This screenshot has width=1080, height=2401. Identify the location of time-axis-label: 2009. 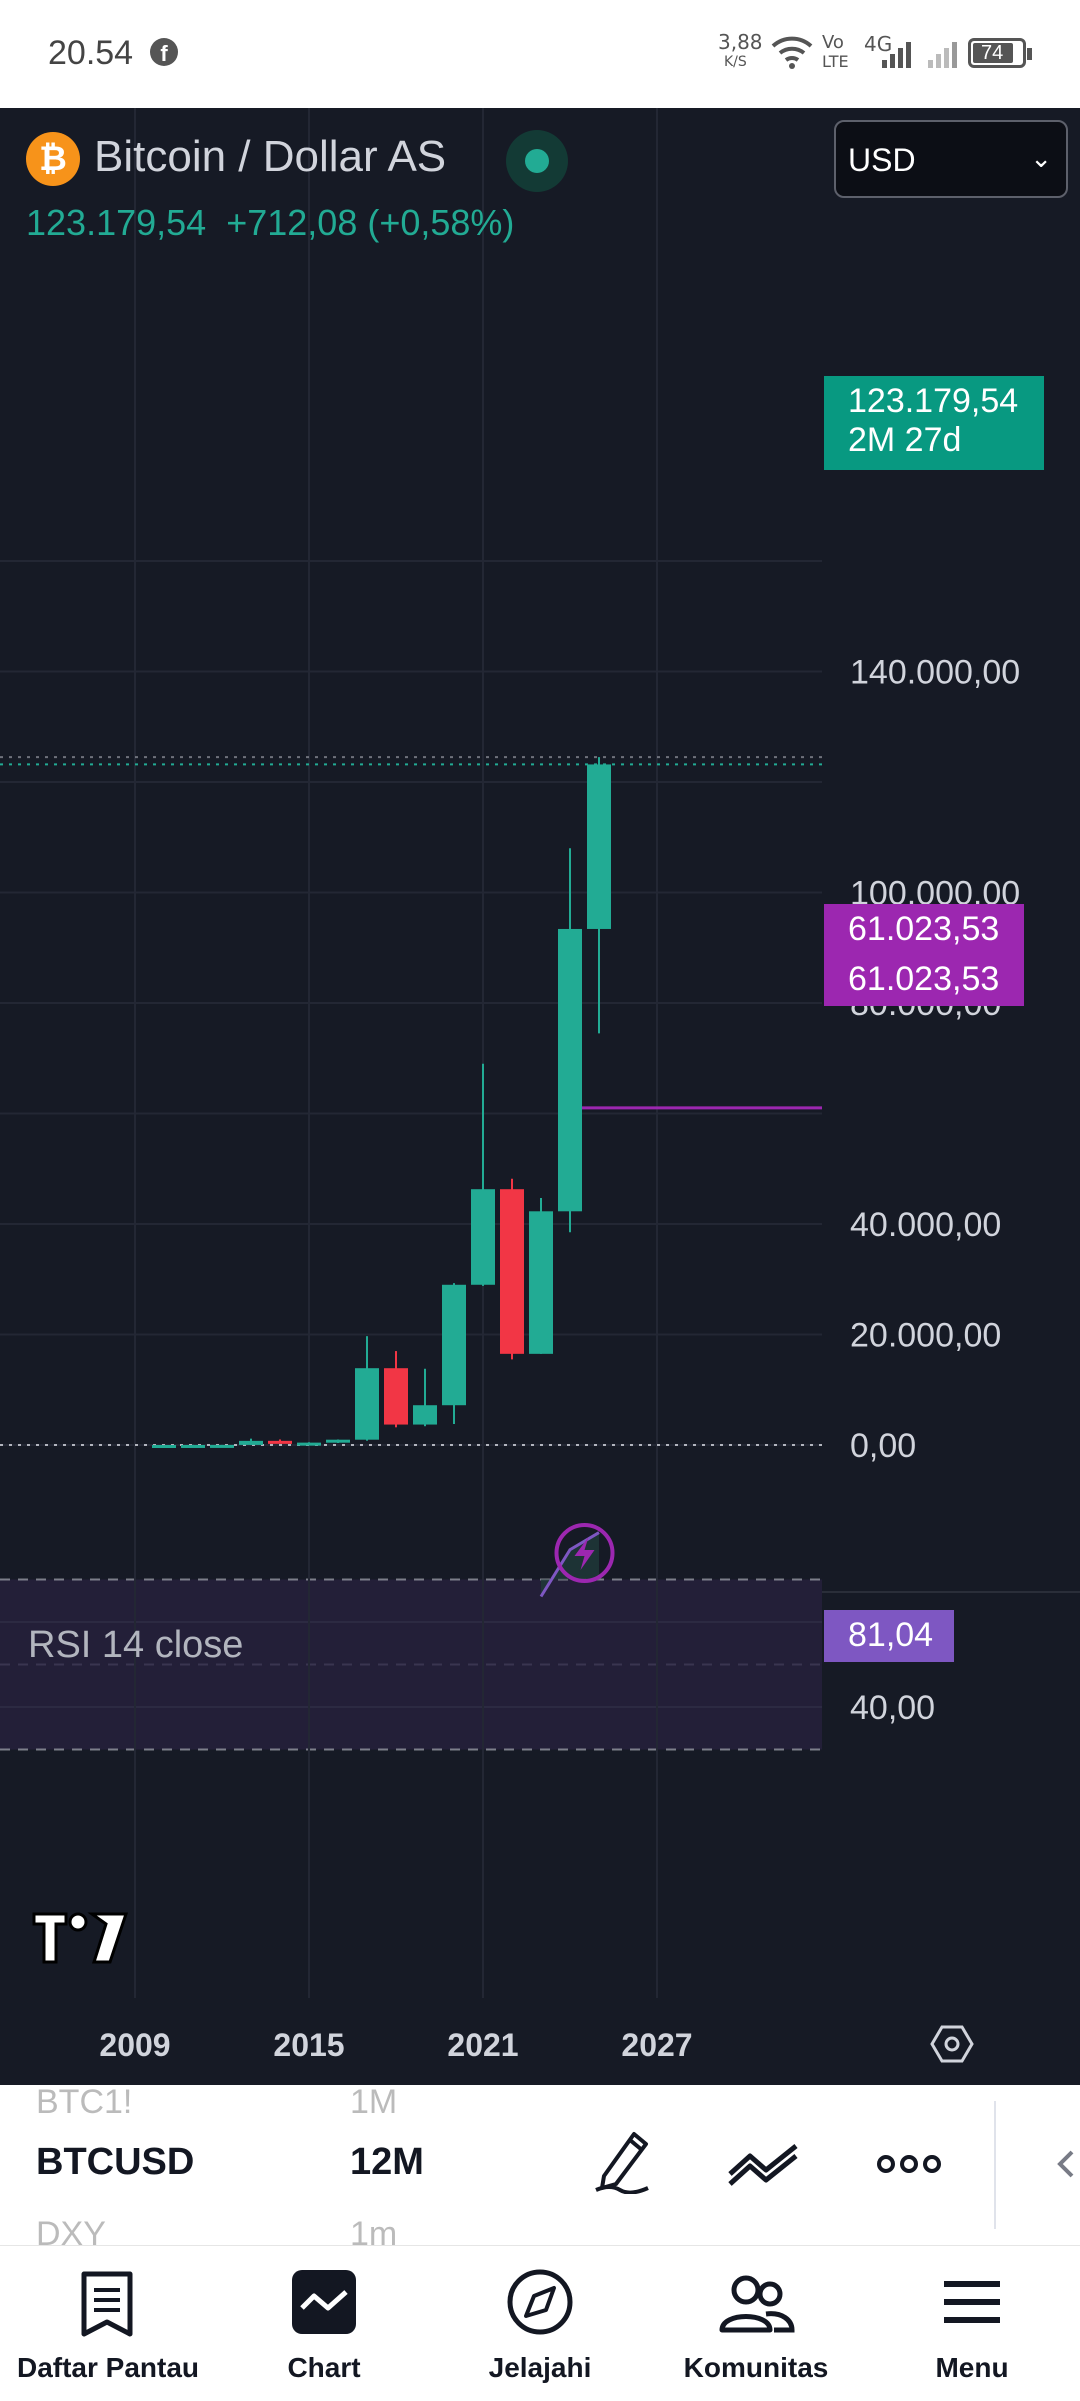
(134, 2045).